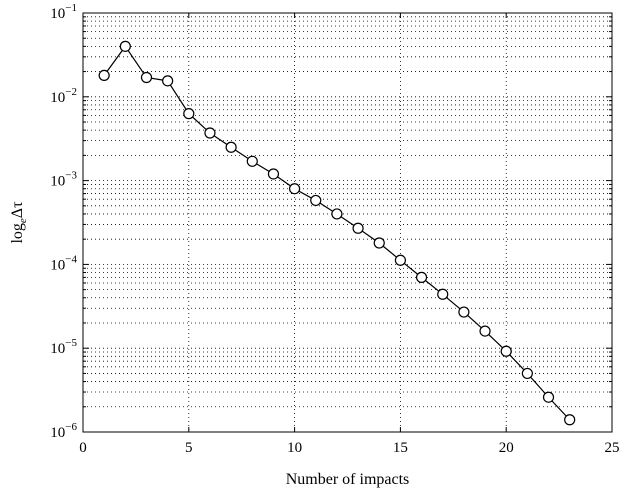 Image resolution: width=624 pixels, height=492 pixels. I want to click on y-tick-label: 10⁻¹, so click(63, 12).